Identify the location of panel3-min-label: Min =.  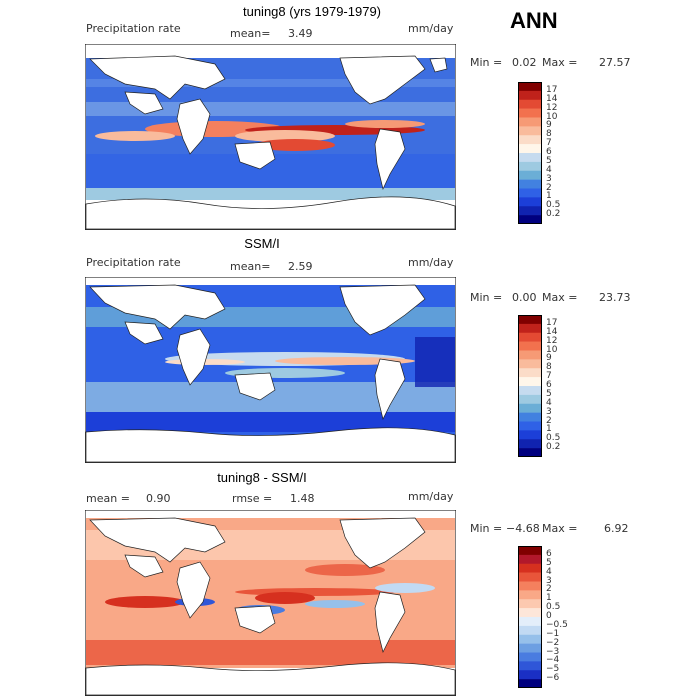
(486, 528).